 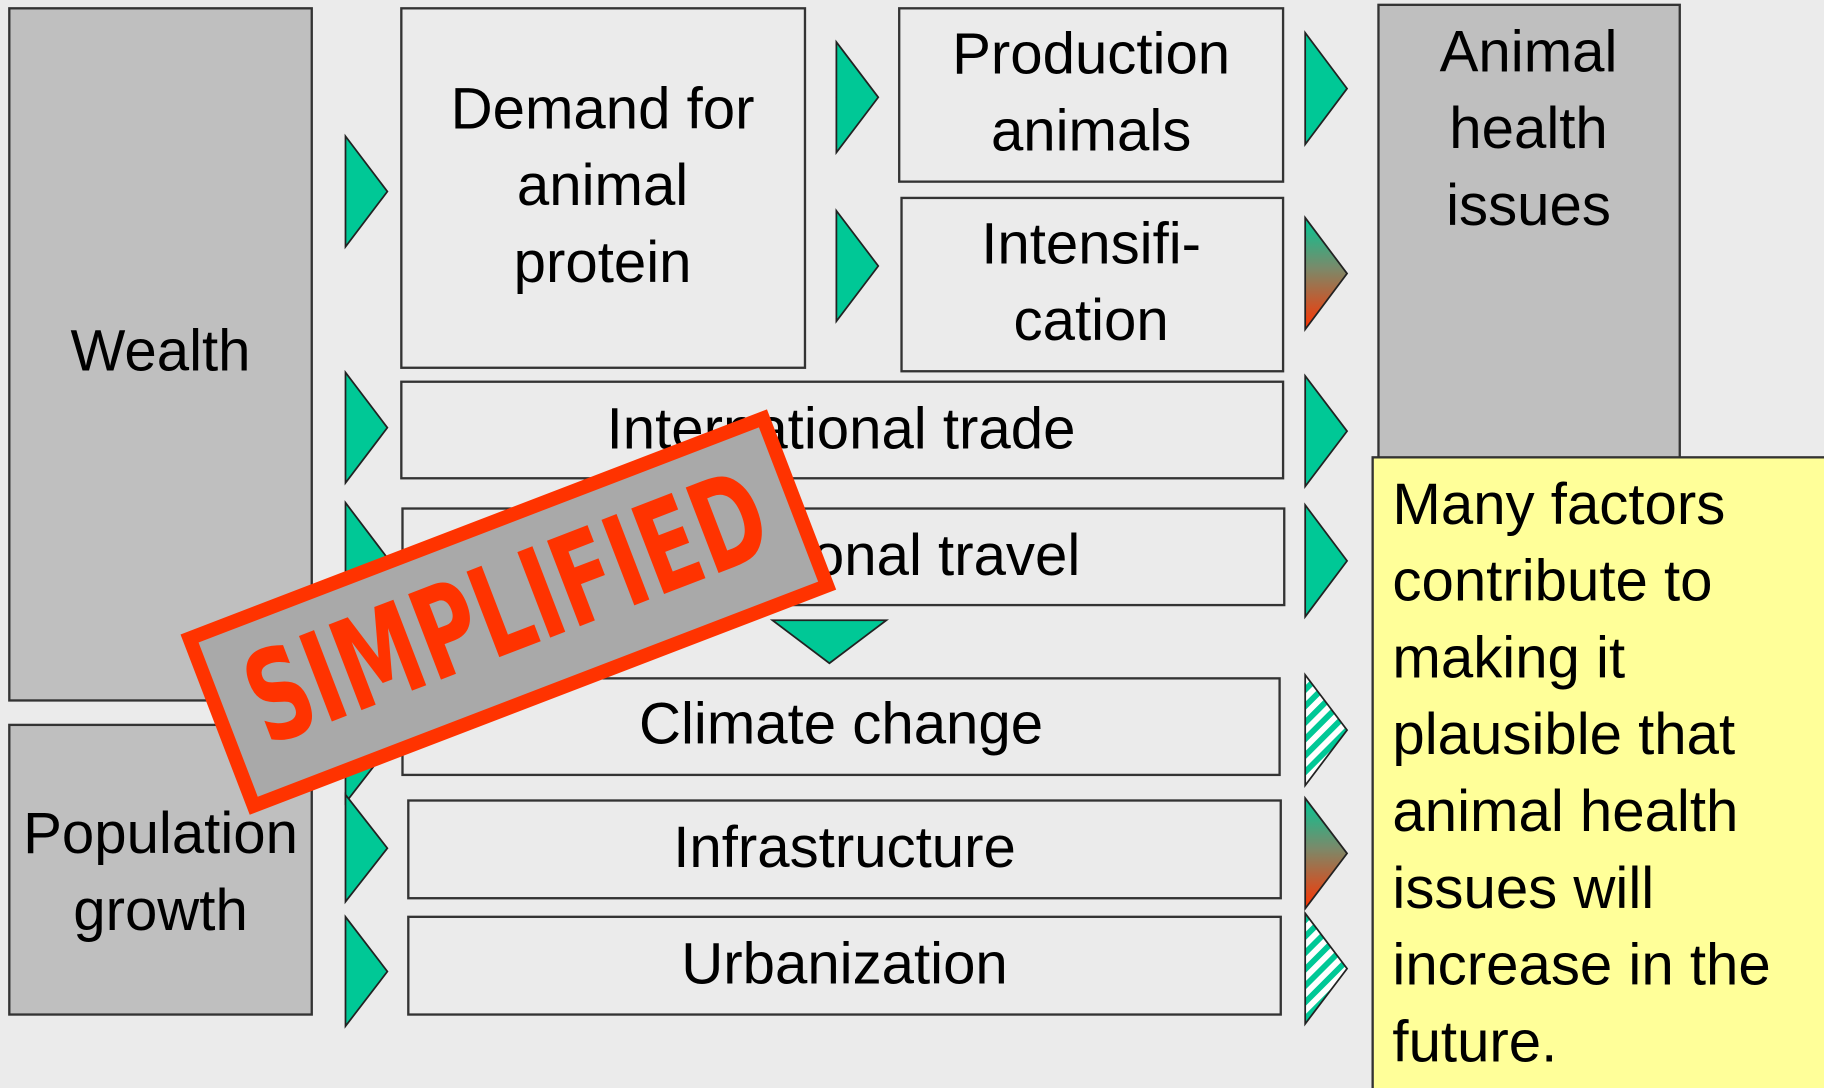 I want to click on callout-line: increase in the, so click(x=1581, y=965).